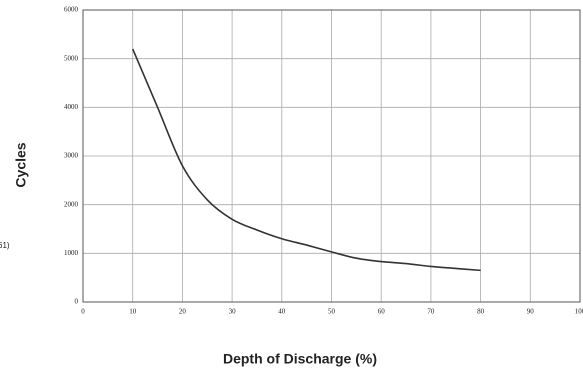  What do you see at coordinates (5, 245) in the screenshot?
I see `annotation: 61)` at bounding box center [5, 245].